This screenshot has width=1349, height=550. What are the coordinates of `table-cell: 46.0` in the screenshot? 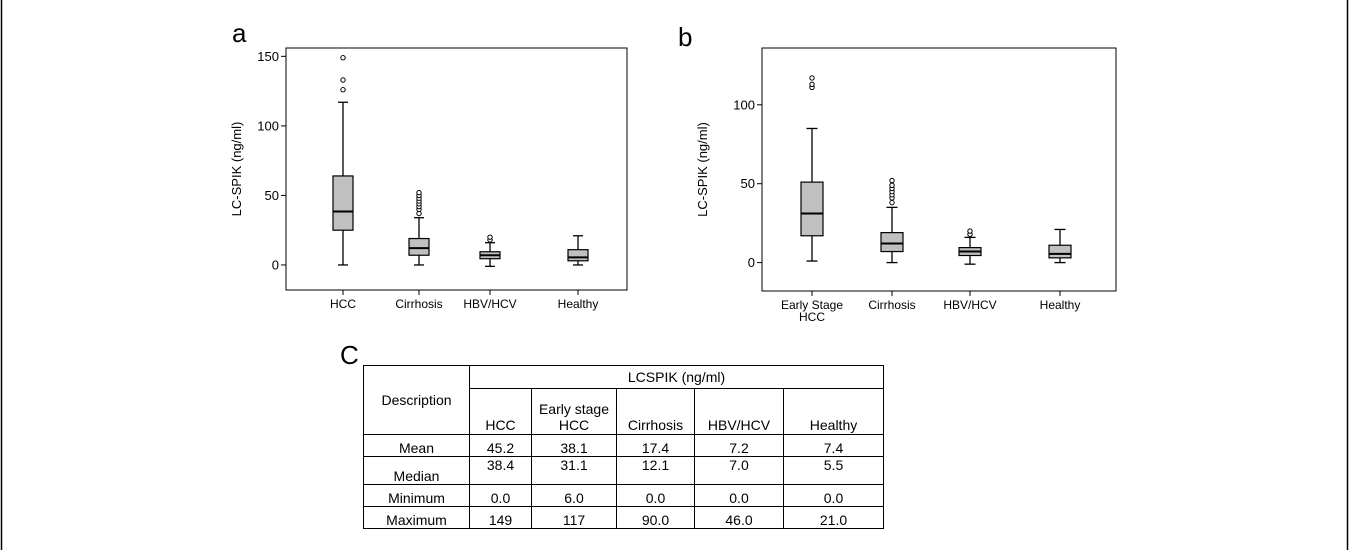 It's located at (739, 517).